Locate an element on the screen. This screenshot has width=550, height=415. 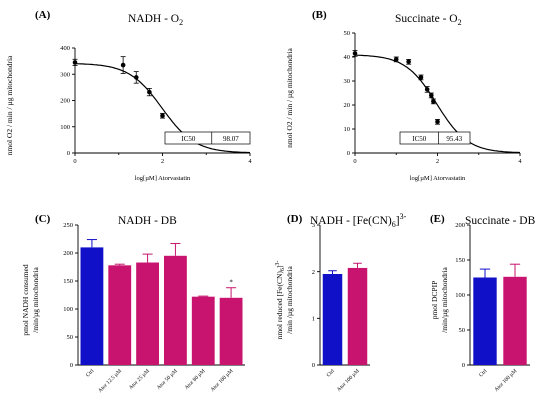
y-tick-label: 300 is located at coordinates (65, 74).